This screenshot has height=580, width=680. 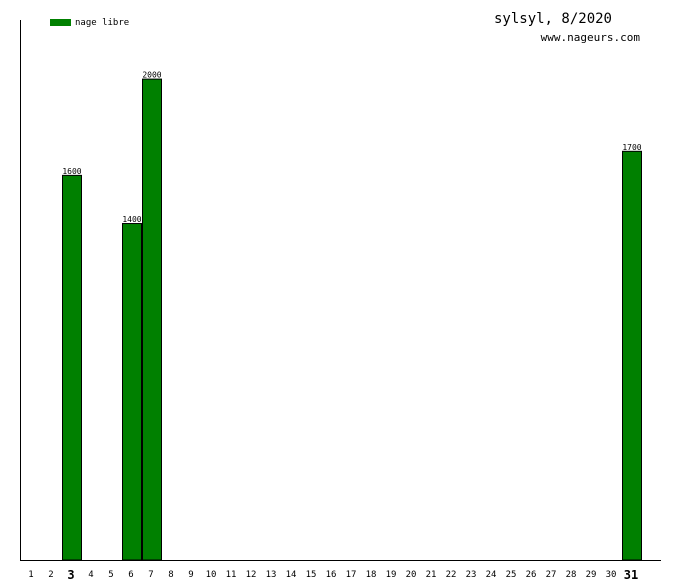 I want to click on x-tick-20: 20, so click(x=411, y=575).